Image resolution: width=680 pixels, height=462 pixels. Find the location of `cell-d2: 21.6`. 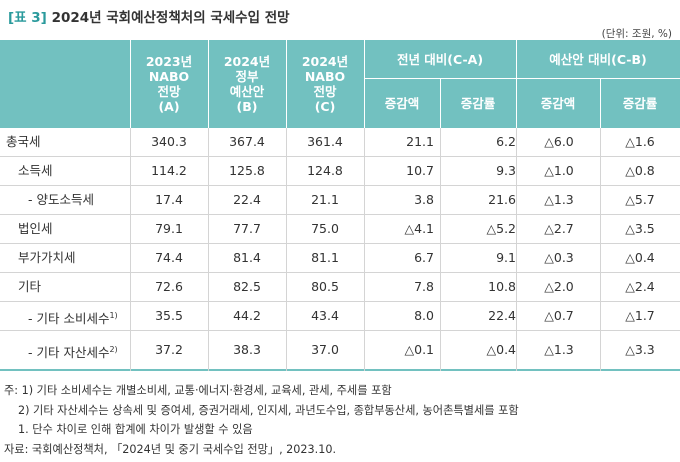

cell-d2: 21.6 is located at coordinates (502, 199).